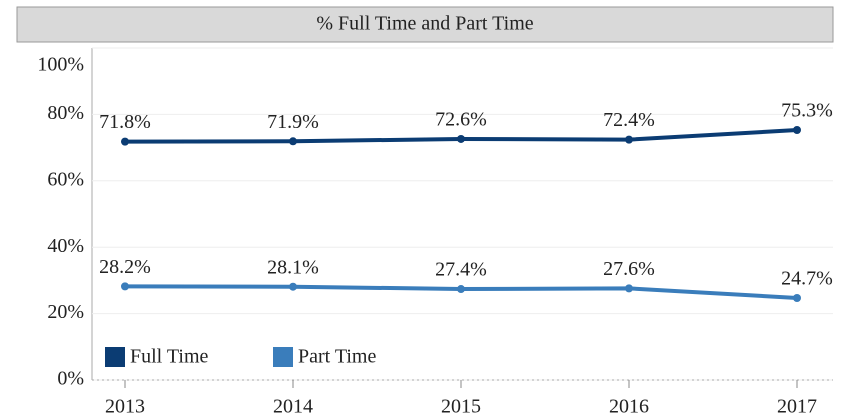 This screenshot has height=420, width=848. Describe the element at coordinates (65, 312) in the screenshot. I see `y-tick-label: 20%` at that location.